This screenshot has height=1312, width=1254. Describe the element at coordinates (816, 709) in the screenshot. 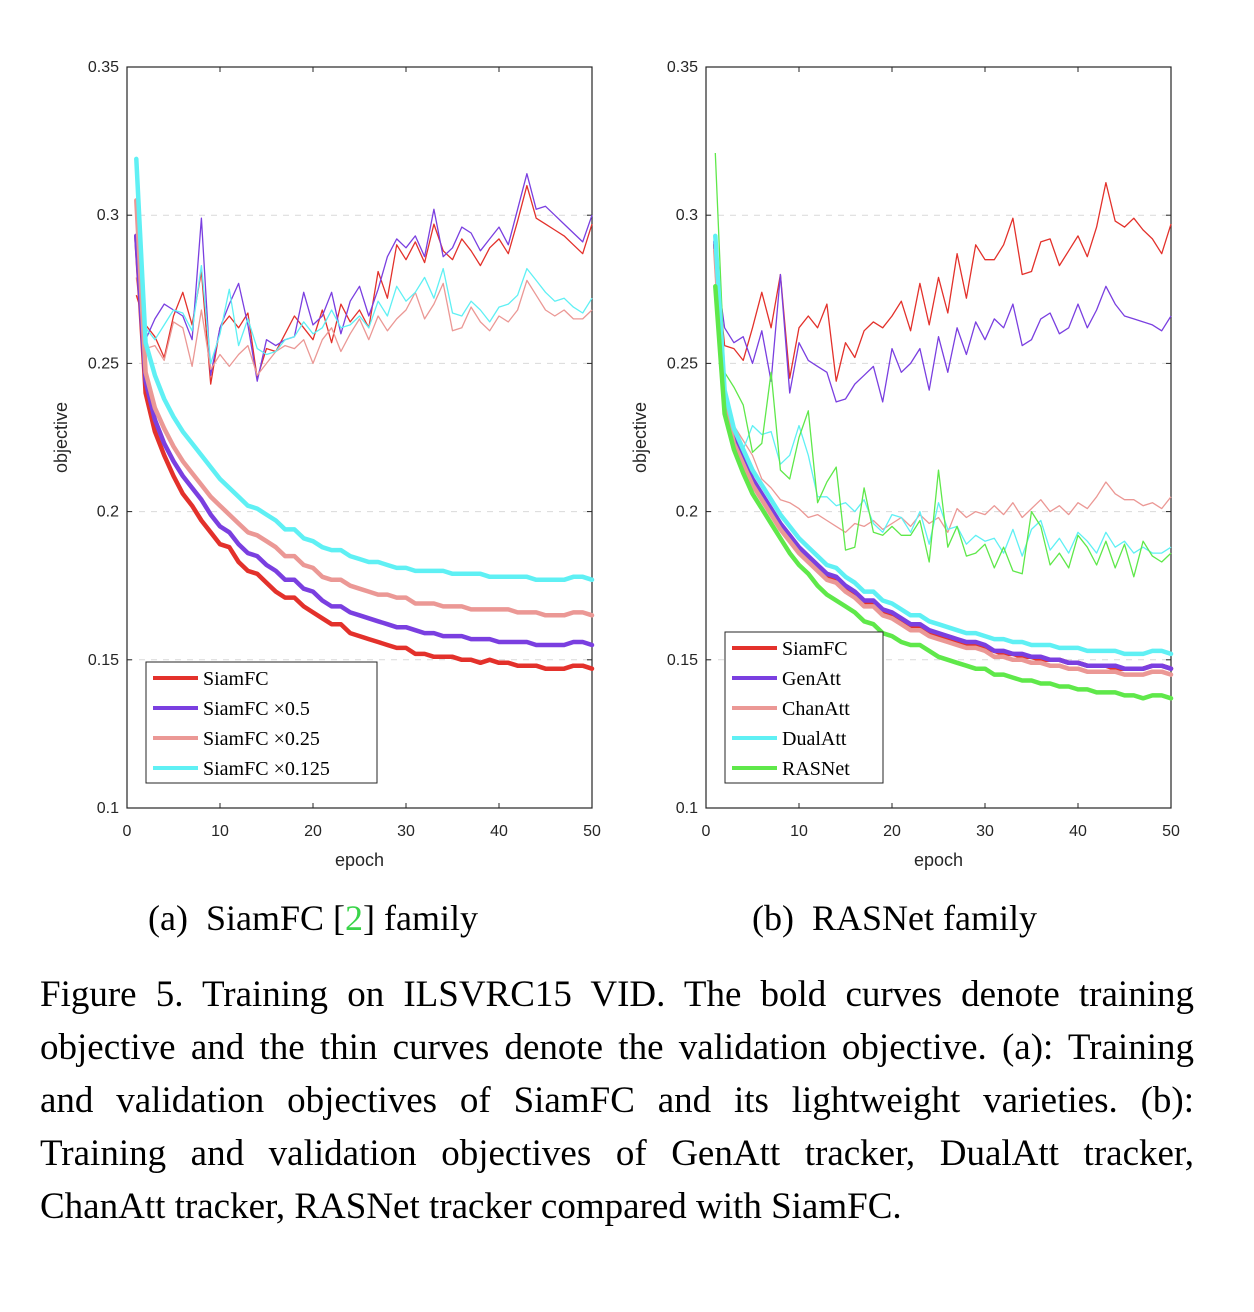

I see `legend-label: ChanAtt` at that location.